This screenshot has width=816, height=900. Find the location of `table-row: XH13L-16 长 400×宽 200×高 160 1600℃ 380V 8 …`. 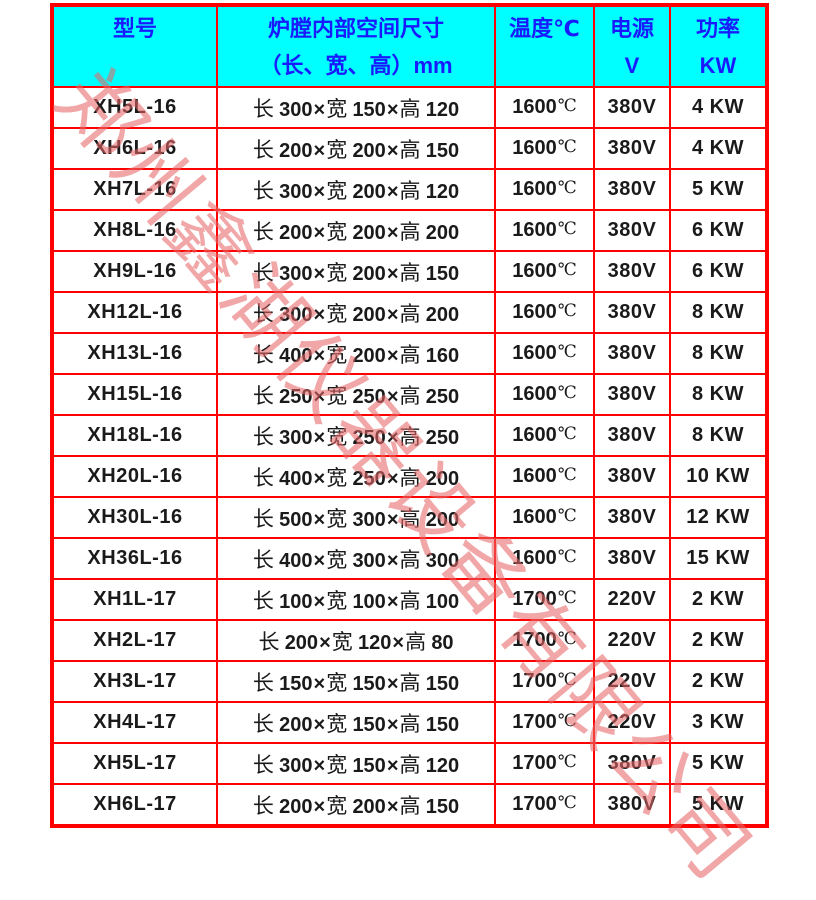

table-row: XH13L-16 长 400×宽 200×高 160 1600℃ 380V 8 … is located at coordinates (409, 353).